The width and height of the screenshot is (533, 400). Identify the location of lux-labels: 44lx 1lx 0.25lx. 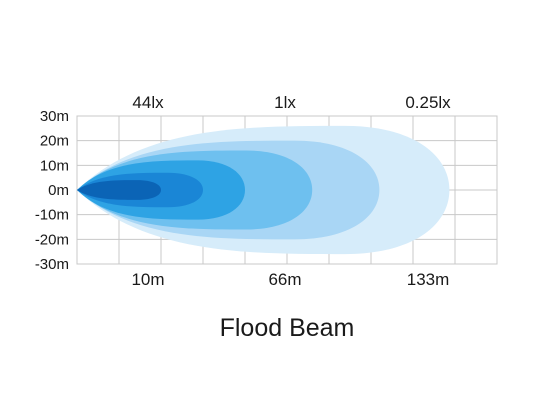
(291, 102).